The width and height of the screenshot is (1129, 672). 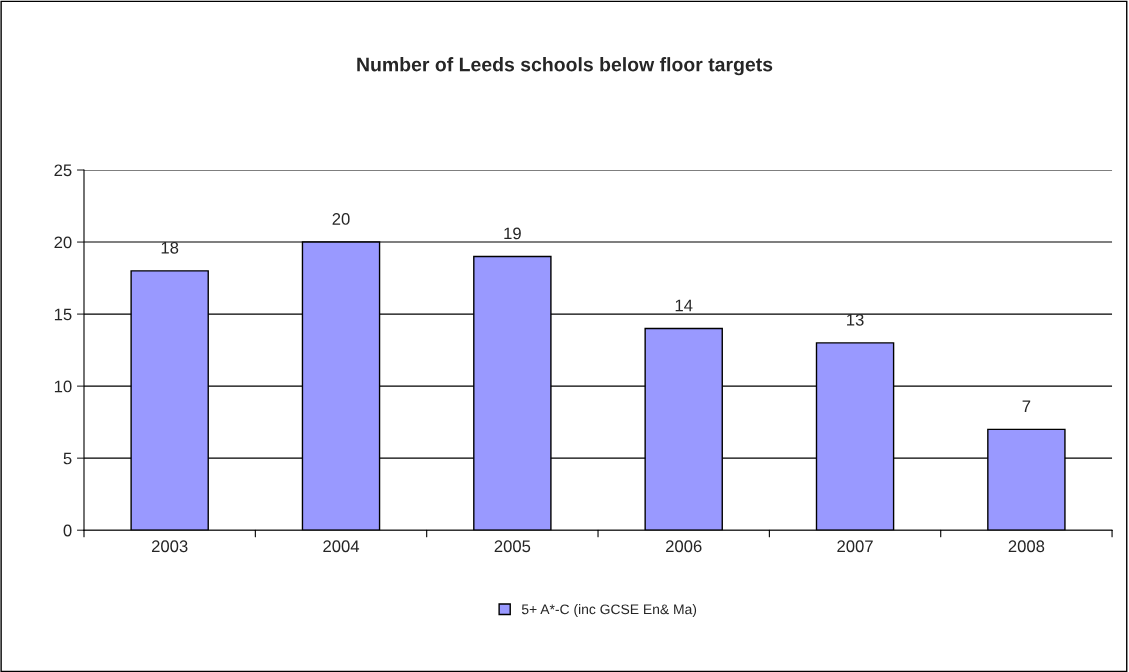 What do you see at coordinates (1026, 406) in the screenshot?
I see `data-label: 7` at bounding box center [1026, 406].